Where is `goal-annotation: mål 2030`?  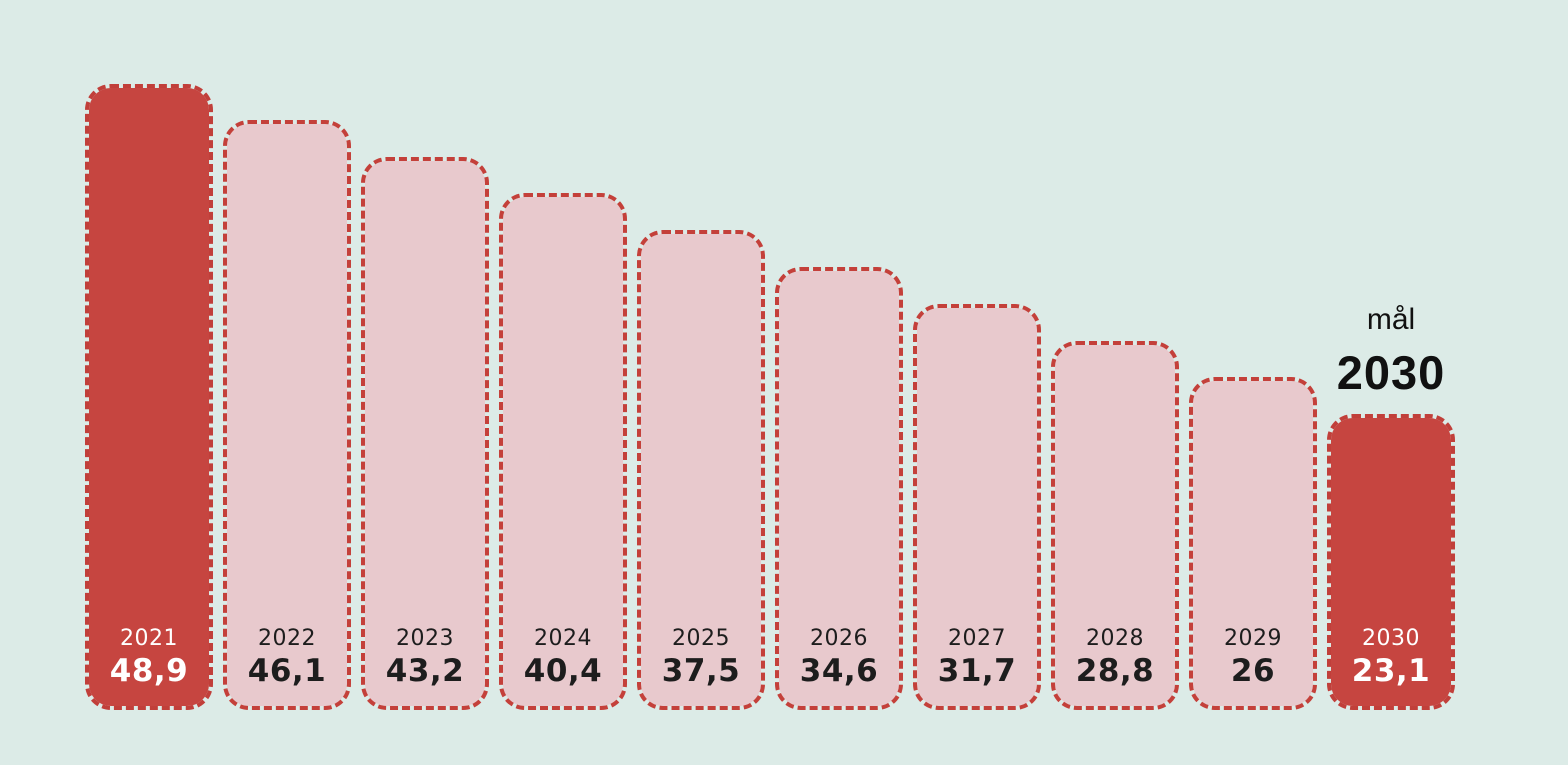 goal-annotation: mål 2030 is located at coordinates (1391, 351).